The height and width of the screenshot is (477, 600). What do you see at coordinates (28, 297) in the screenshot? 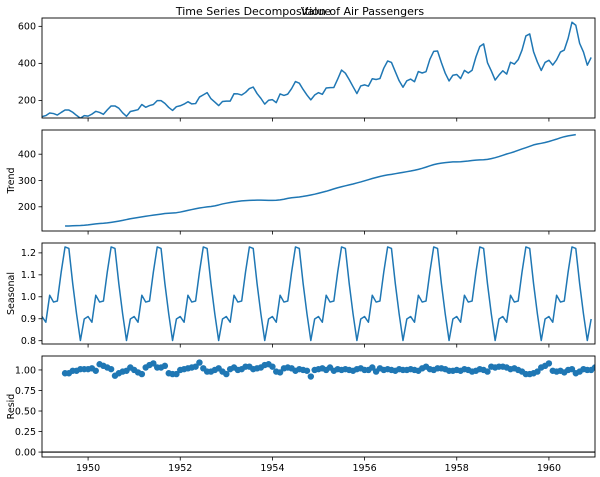
I see `y-tick-label: 1.0` at bounding box center [28, 297].